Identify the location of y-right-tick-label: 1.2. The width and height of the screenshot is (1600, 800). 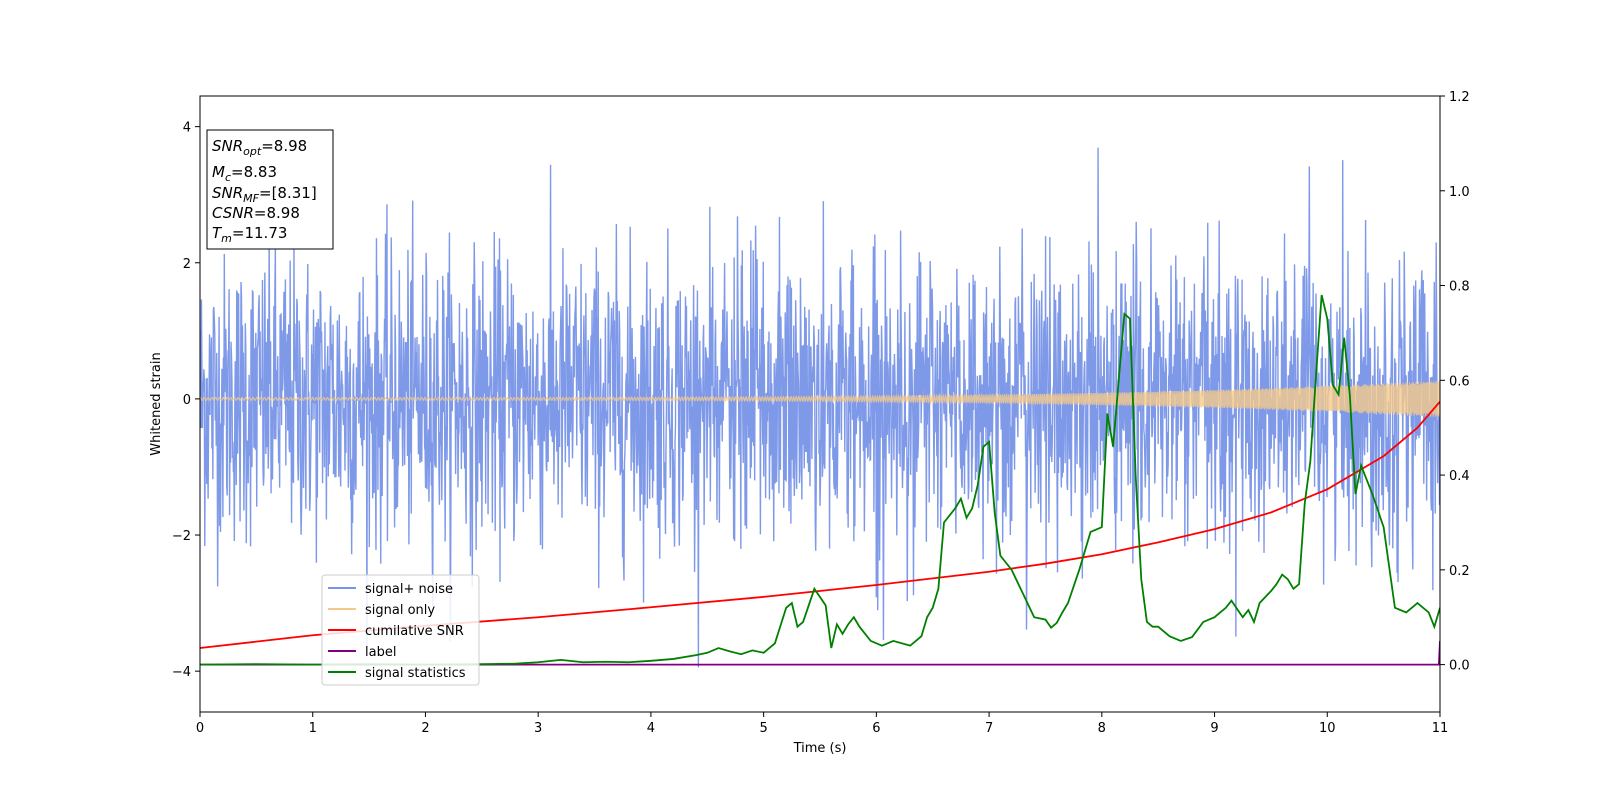
(1459, 97).